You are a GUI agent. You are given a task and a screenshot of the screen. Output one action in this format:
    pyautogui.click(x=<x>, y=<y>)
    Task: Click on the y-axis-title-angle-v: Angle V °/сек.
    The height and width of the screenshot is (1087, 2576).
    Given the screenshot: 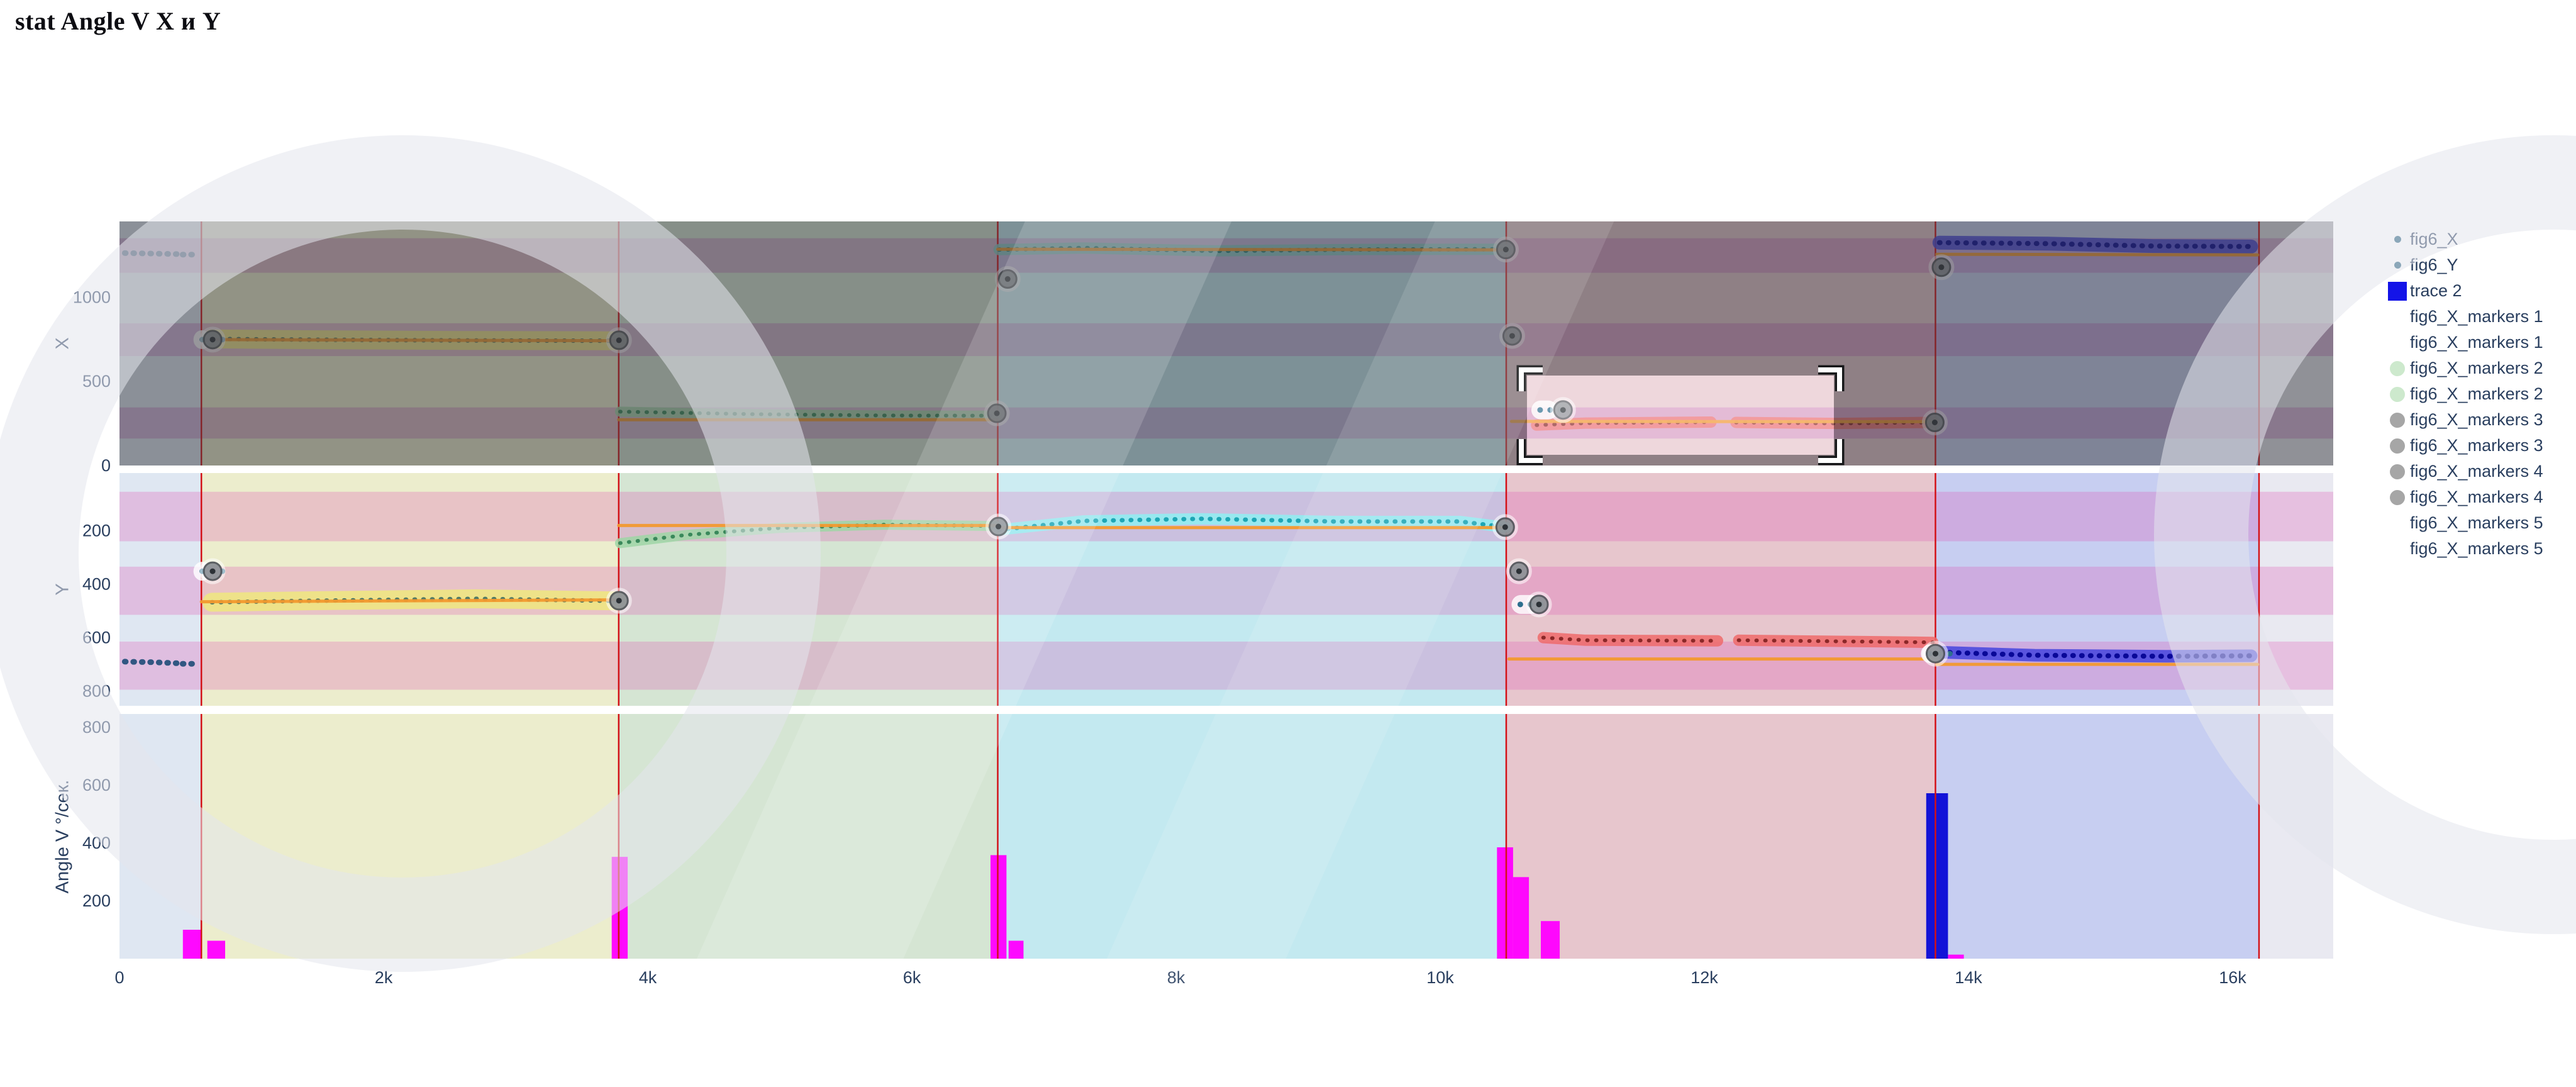 What is the action you would take?
    pyautogui.click(x=62, y=836)
    